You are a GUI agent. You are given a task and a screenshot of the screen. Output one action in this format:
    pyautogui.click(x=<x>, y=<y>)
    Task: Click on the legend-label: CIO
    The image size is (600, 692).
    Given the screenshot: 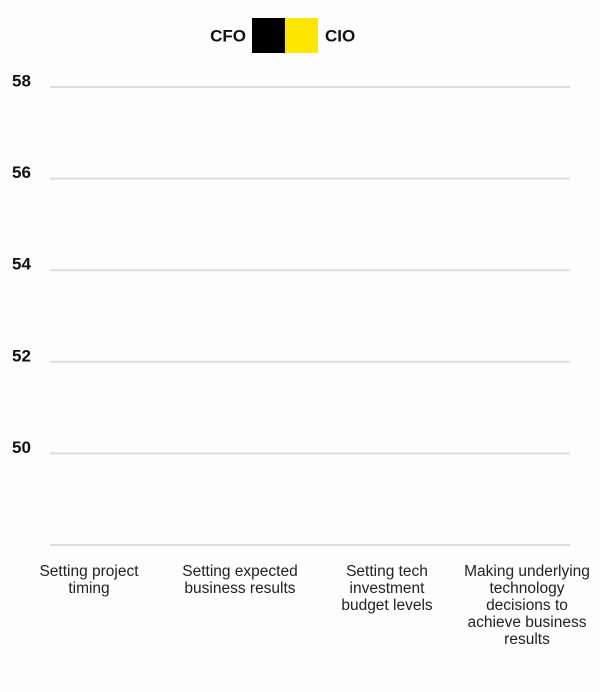 What is the action you would take?
    pyautogui.click(x=340, y=35)
    